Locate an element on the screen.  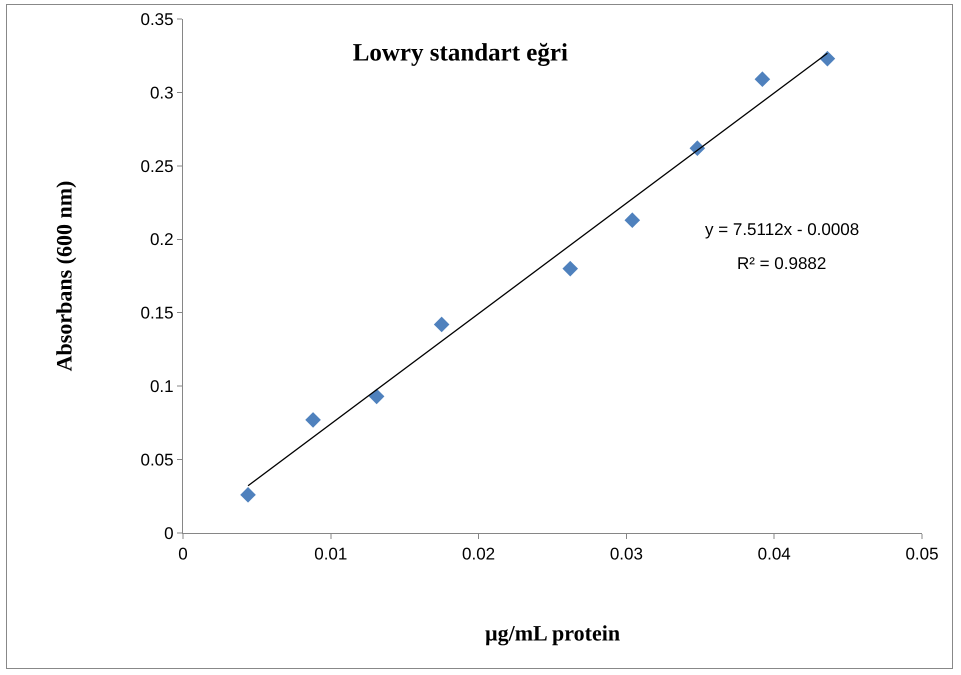
y-tick-label: 0 is located at coordinates (169, 533).